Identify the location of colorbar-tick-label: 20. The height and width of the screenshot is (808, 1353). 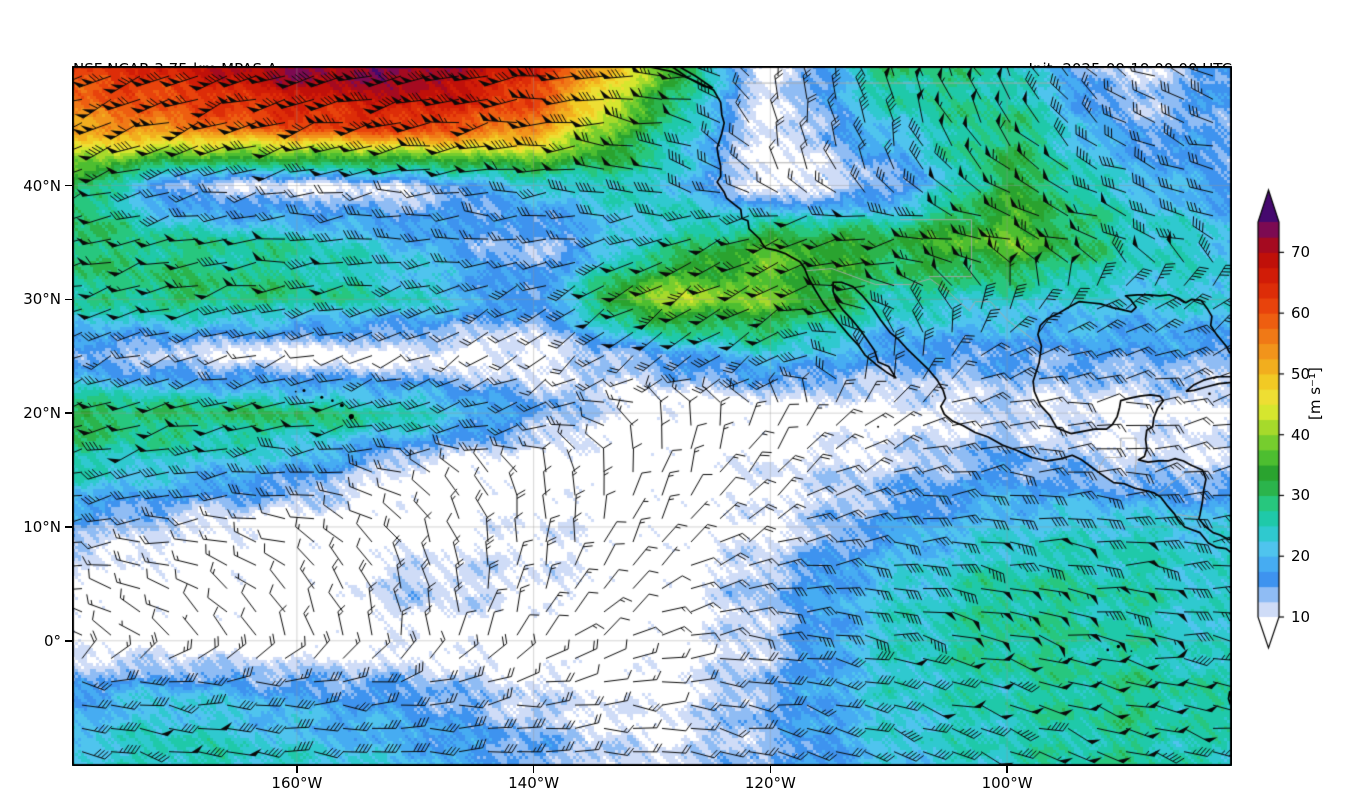
(1301, 556).